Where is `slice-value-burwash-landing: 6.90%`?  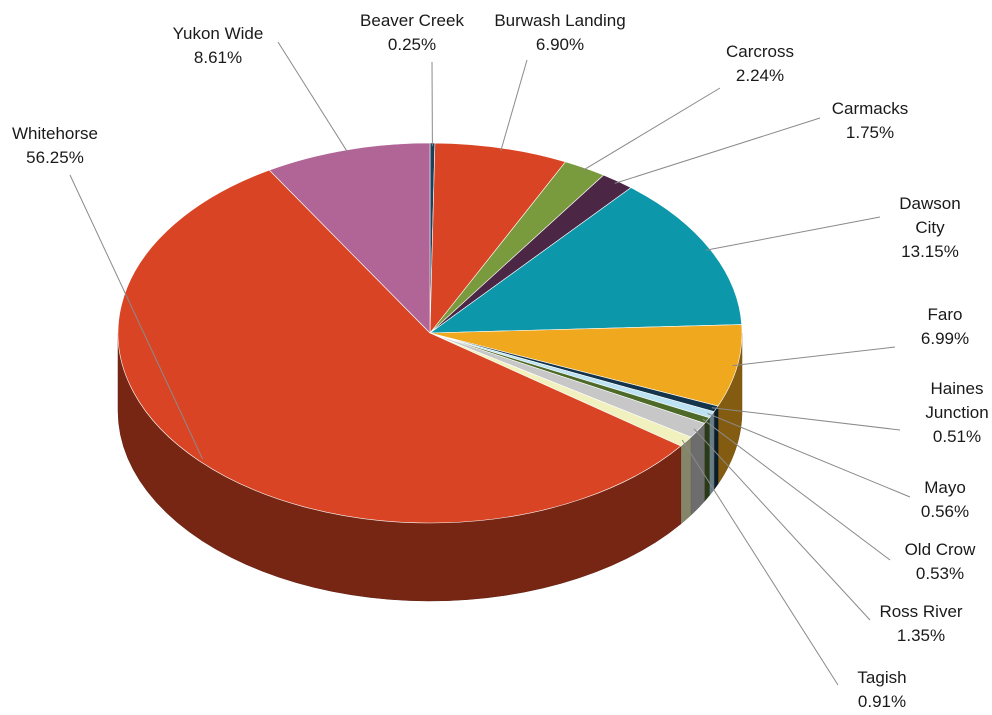 slice-value-burwash-landing: 6.90% is located at coordinates (560, 44).